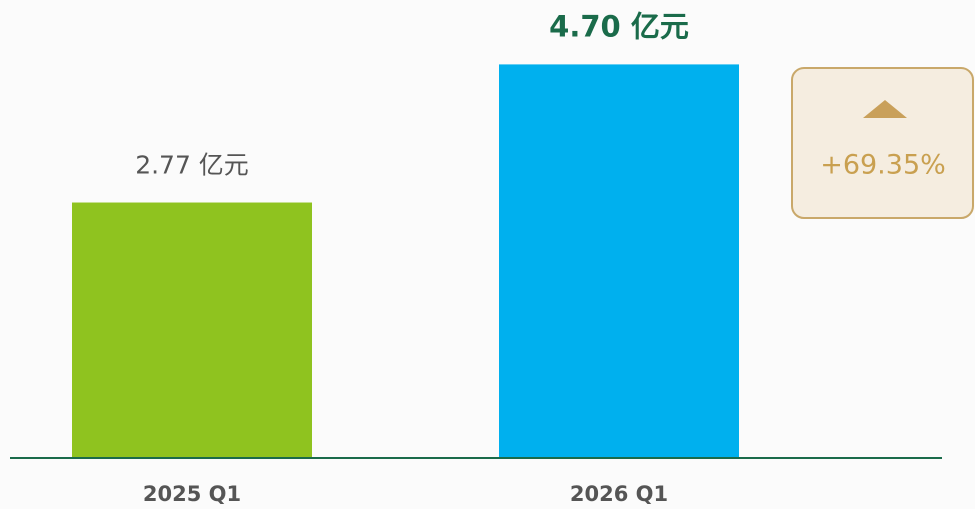 The height and width of the screenshot is (509, 975). Describe the element at coordinates (619, 26) in the screenshot. I see `value-label: 4.70 亿元` at that location.